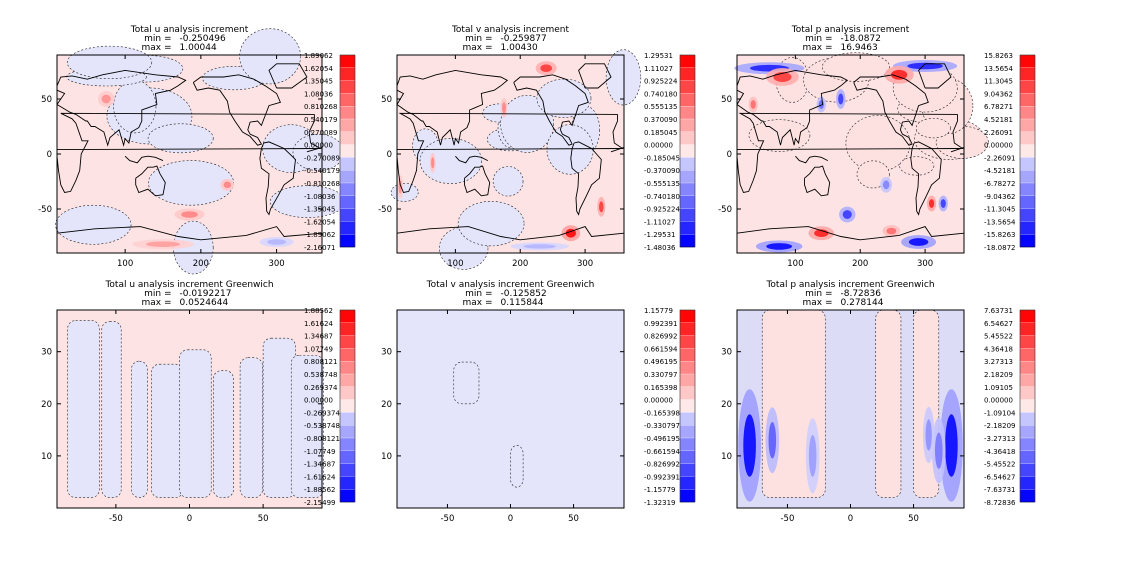  Describe the element at coordinates (477, 303) in the screenshot. I see `max-label: max =` at that location.